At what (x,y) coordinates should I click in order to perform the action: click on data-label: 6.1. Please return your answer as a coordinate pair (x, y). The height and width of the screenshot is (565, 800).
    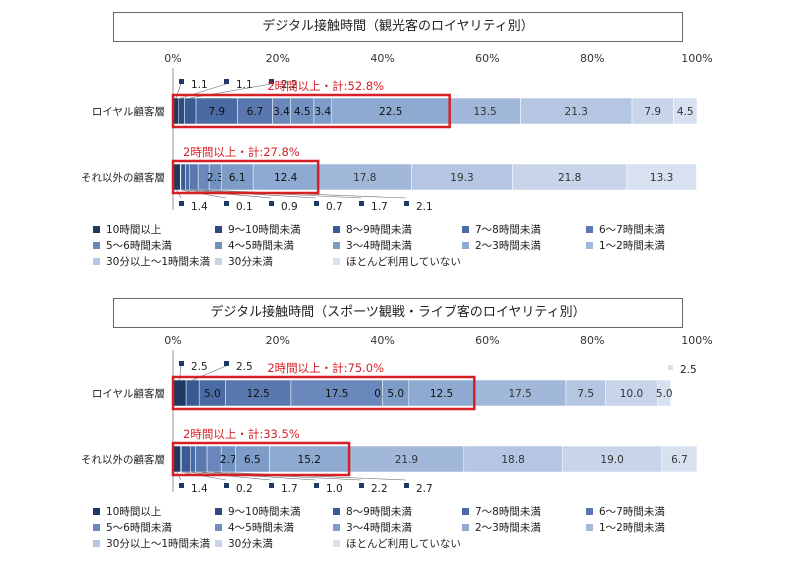
    Looking at the image, I should click on (237, 178).